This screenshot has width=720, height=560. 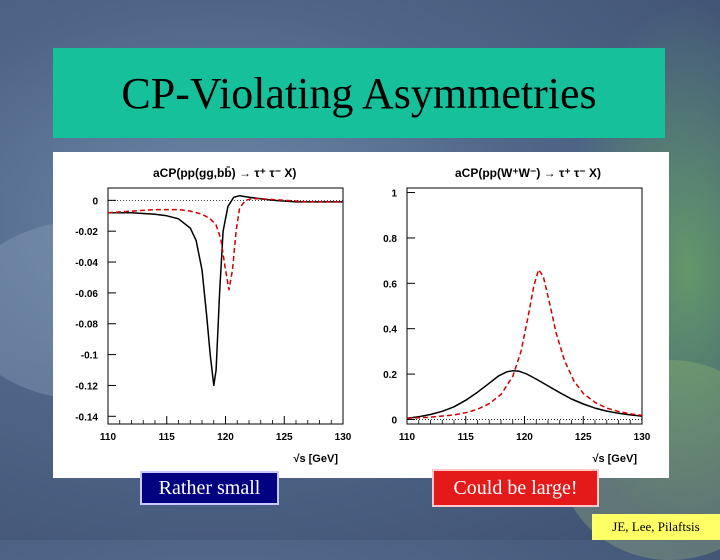 I want to click on y-tick-label: -0.08, so click(x=86, y=325).